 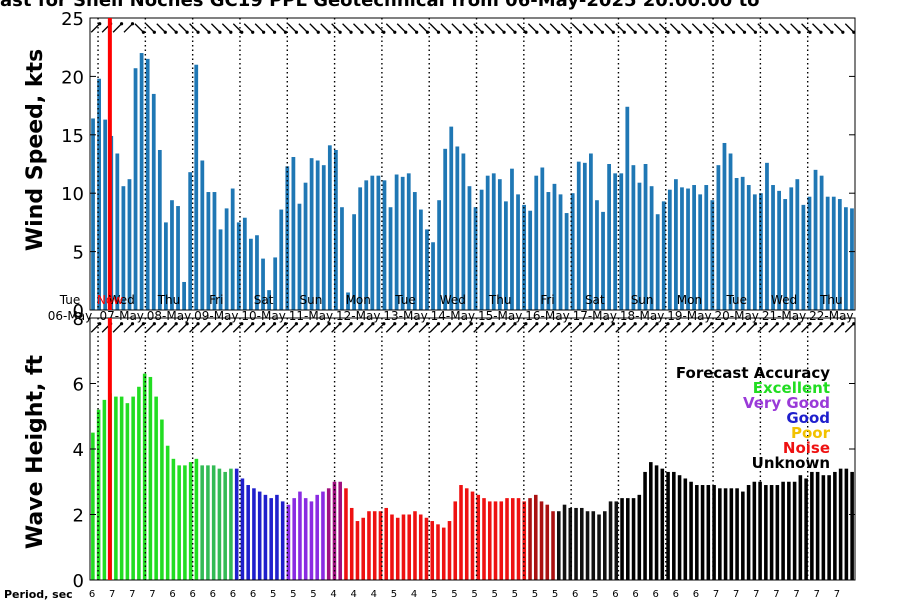 What do you see at coordinates (122, 300) in the screenshot?
I see `day-of-week-label: Wed` at bounding box center [122, 300].